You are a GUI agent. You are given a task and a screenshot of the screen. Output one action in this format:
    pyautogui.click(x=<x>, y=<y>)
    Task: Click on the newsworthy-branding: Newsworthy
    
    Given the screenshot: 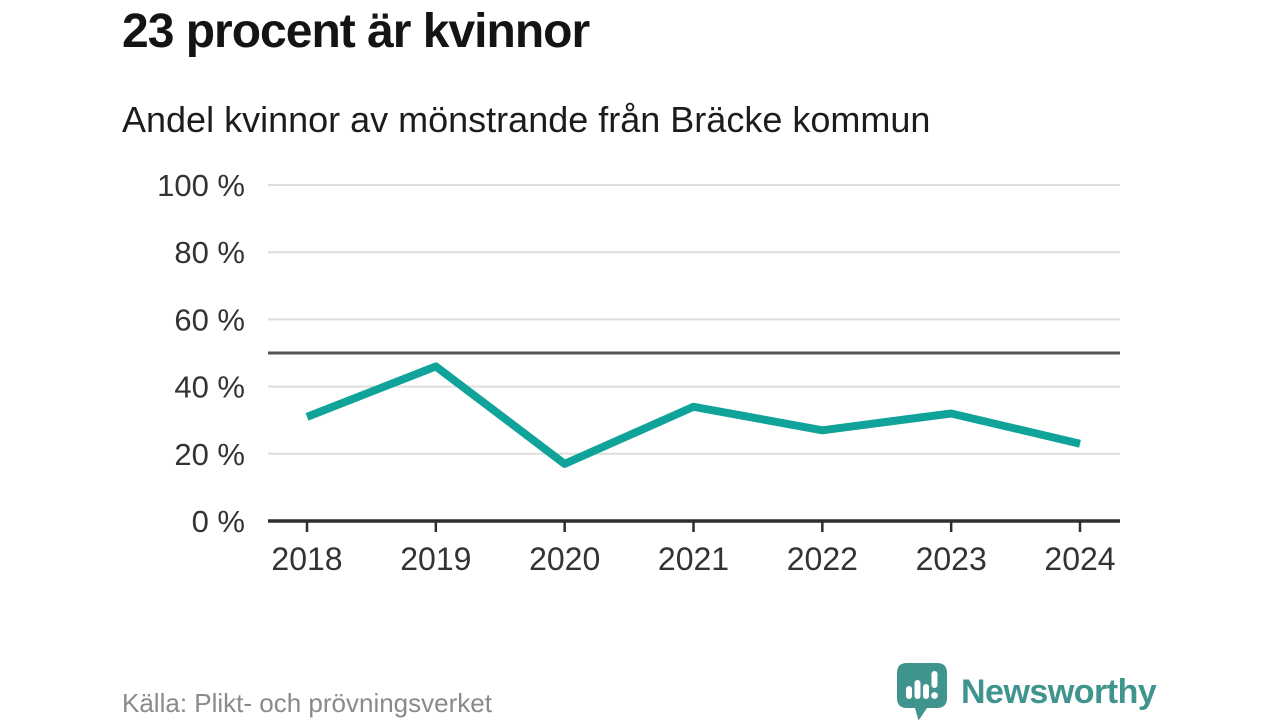 What is the action you would take?
    pyautogui.click(x=1026, y=691)
    